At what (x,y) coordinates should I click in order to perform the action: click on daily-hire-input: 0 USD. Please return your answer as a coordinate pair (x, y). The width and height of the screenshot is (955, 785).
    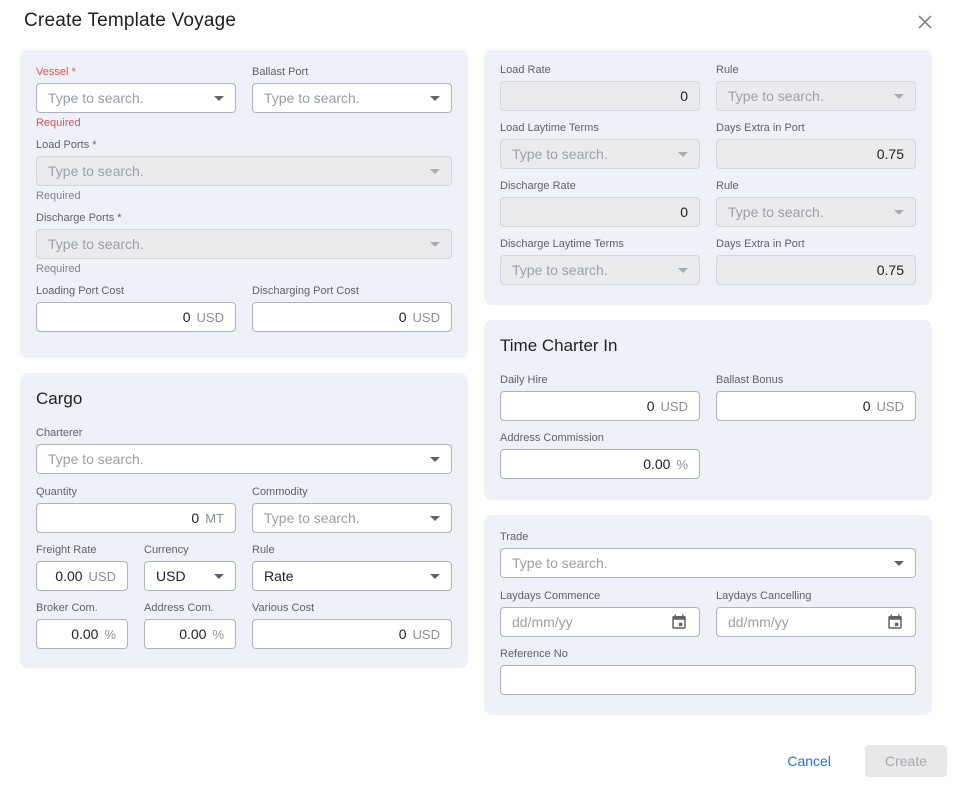
    Looking at the image, I should click on (600, 406).